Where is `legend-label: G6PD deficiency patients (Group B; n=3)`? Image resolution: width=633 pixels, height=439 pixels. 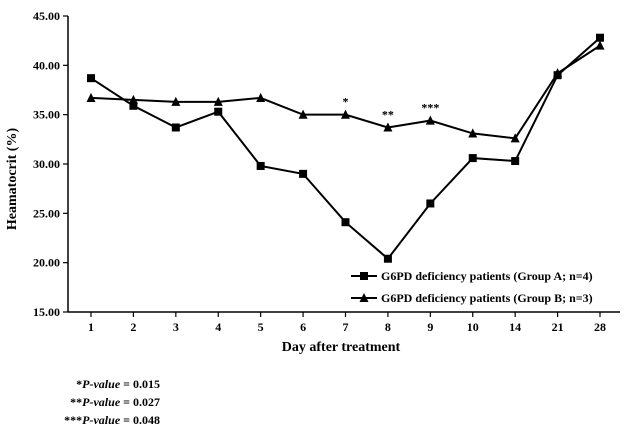
legend-label: G6PD deficiency patients (Group B; n=3) is located at coordinates (487, 298).